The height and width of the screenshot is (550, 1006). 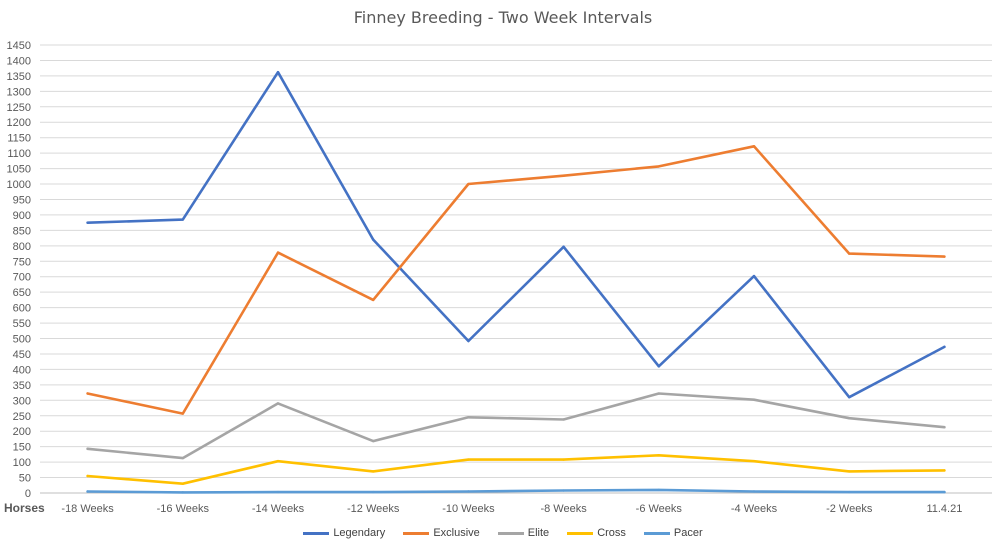 I want to click on series-line-cross, so click(x=516, y=469).